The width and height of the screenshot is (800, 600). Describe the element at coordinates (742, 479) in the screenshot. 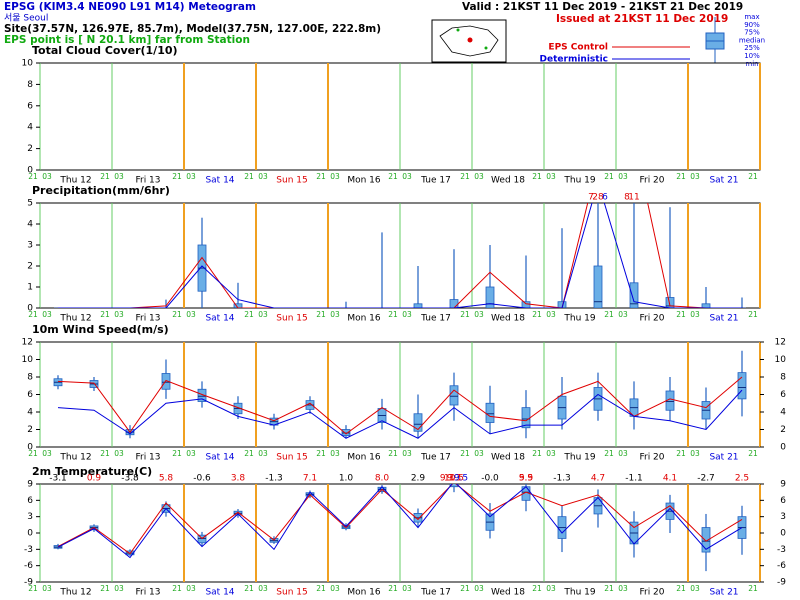

I see `extreme-label: 2.5` at that location.